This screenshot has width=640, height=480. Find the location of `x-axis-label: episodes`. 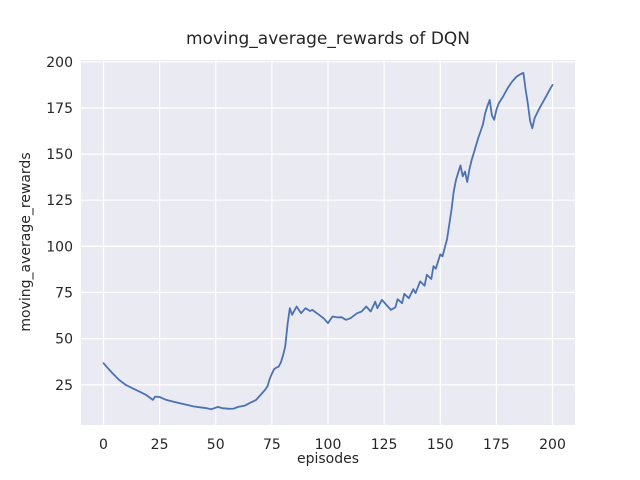

x-axis-label: episodes is located at coordinates (328, 459).